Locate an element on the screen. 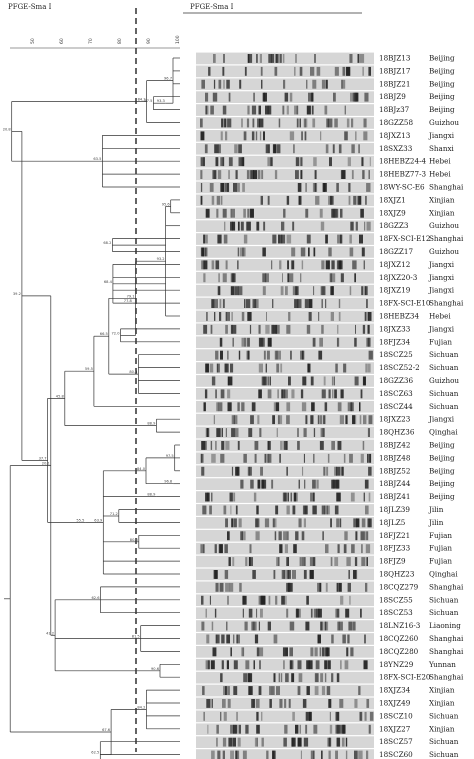  tree-node-similarity-label: 72.0 is located at coordinates (116, 333).